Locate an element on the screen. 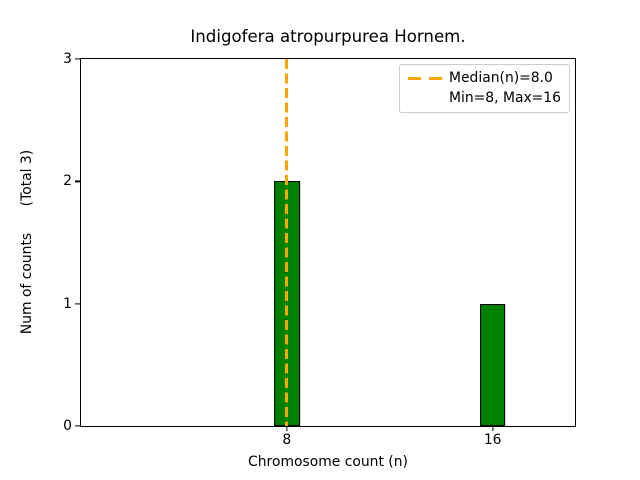  median-line is located at coordinates (287, 242).